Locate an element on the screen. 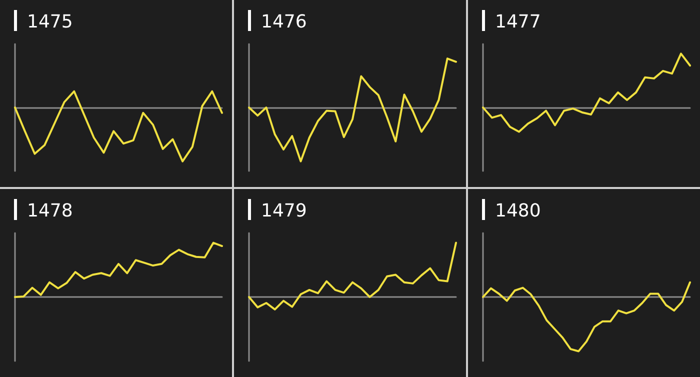 This screenshot has width=700, height=377. chart-title: 1477 is located at coordinates (518, 22).